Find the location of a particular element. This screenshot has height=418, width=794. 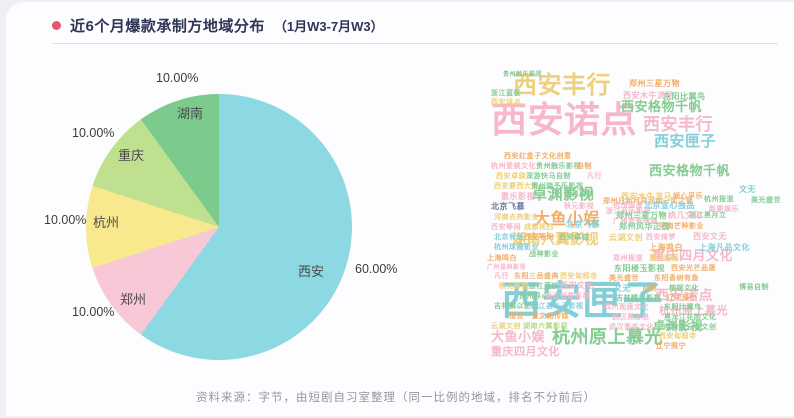

wordcloud-word: 东阳楼玉影视 is located at coordinates (639, 268).